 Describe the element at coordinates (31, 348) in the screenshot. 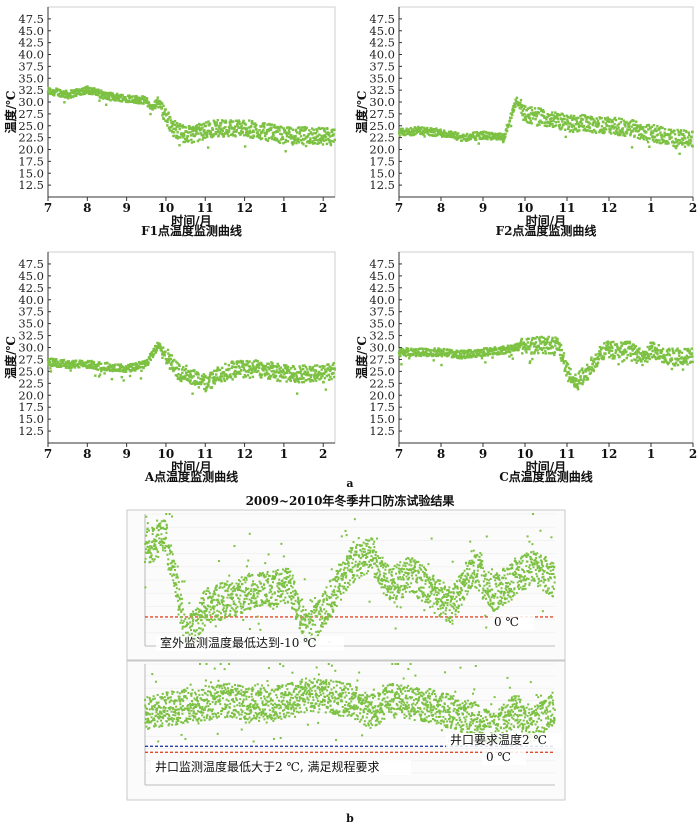

I see `y-tick-label: 30.0` at that location.